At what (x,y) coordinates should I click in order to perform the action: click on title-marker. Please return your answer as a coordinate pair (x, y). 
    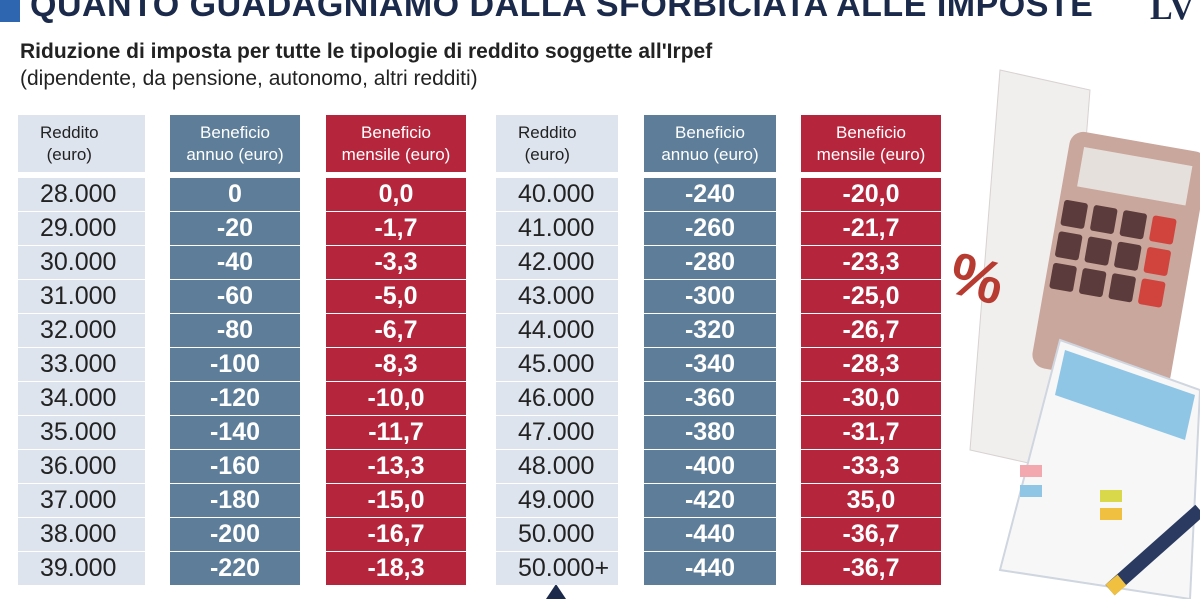
    Looking at the image, I should click on (10, 11).